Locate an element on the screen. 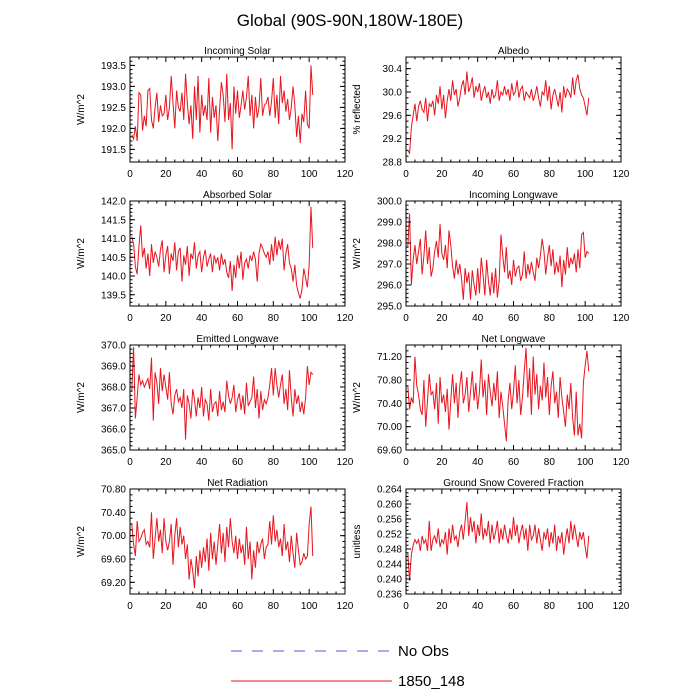 This screenshot has height=700, width=700. y-tick-label: 141.0 is located at coordinates (113, 239).